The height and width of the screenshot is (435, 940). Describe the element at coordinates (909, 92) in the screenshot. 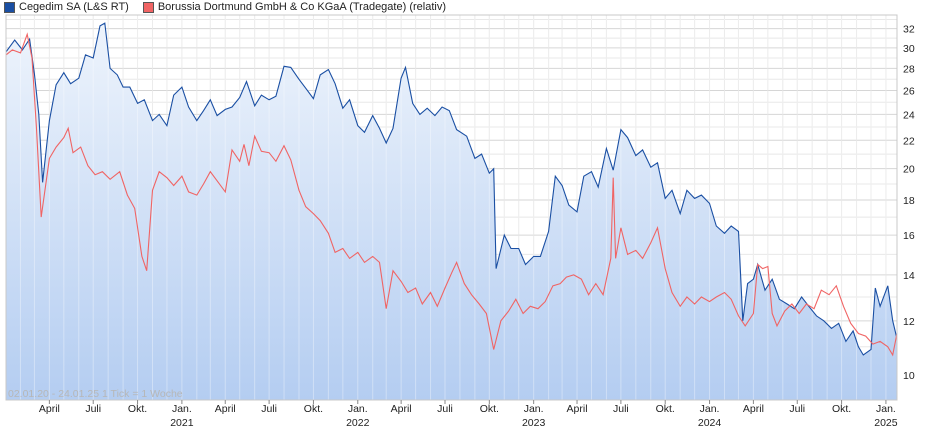

I see `y-tick-label: 26` at that location.